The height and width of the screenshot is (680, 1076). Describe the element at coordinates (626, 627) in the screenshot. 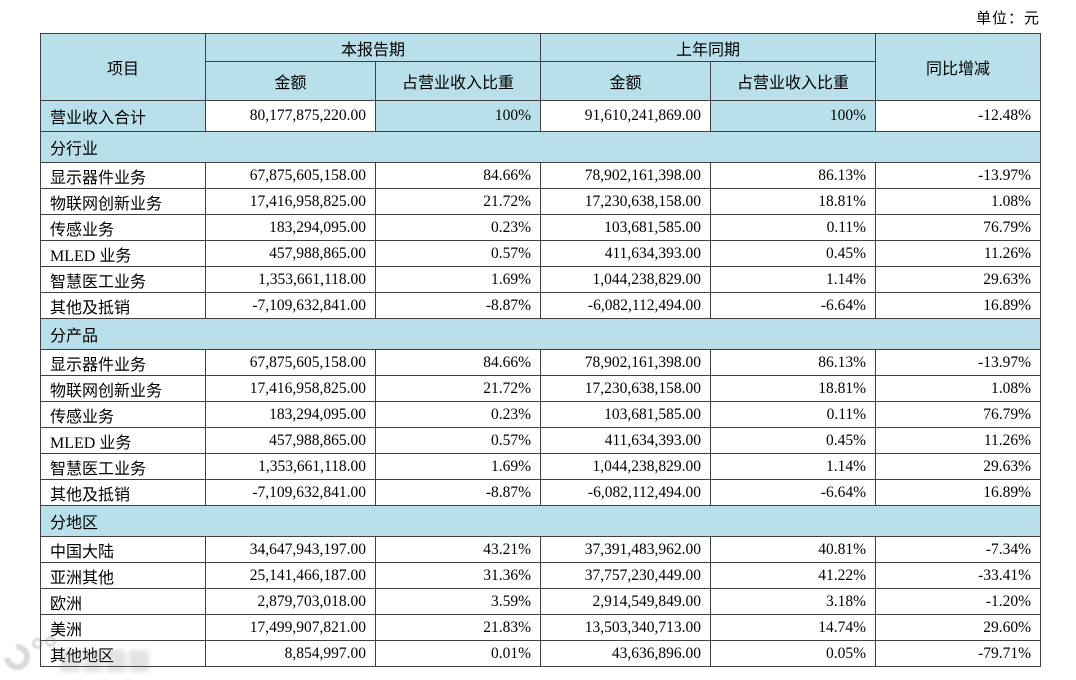

I see `prior-amount-cell: 13,503,340,713.00` at that location.